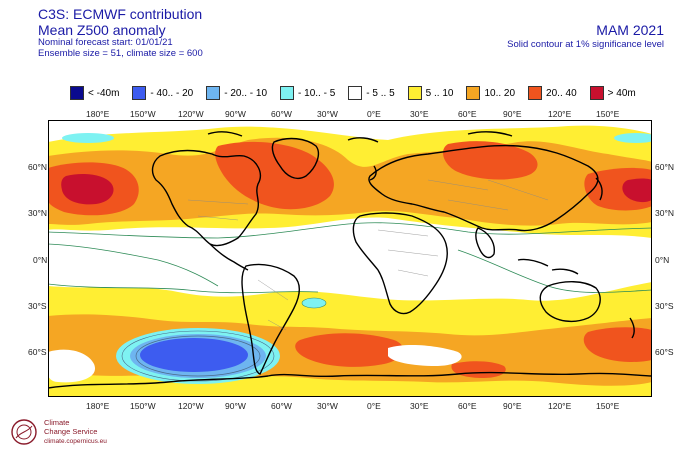  What do you see at coordinates (632, 328) in the screenshot?
I see `coast-new-zealand` at bounding box center [632, 328].